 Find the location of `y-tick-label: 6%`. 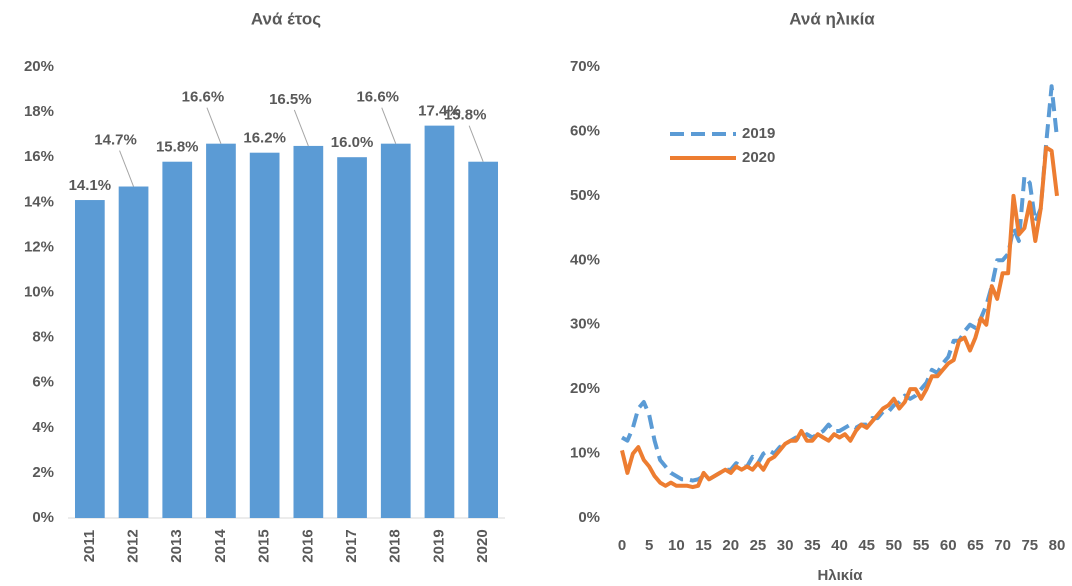

y-tick-label: 6% is located at coordinates (43, 382).